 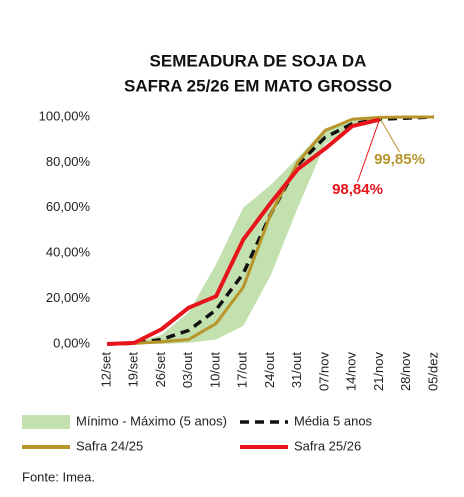 What do you see at coordinates (258, 85) in the screenshot?
I see `chart-title: SAFRA 25/26 EM MATO GROSSO` at bounding box center [258, 85].